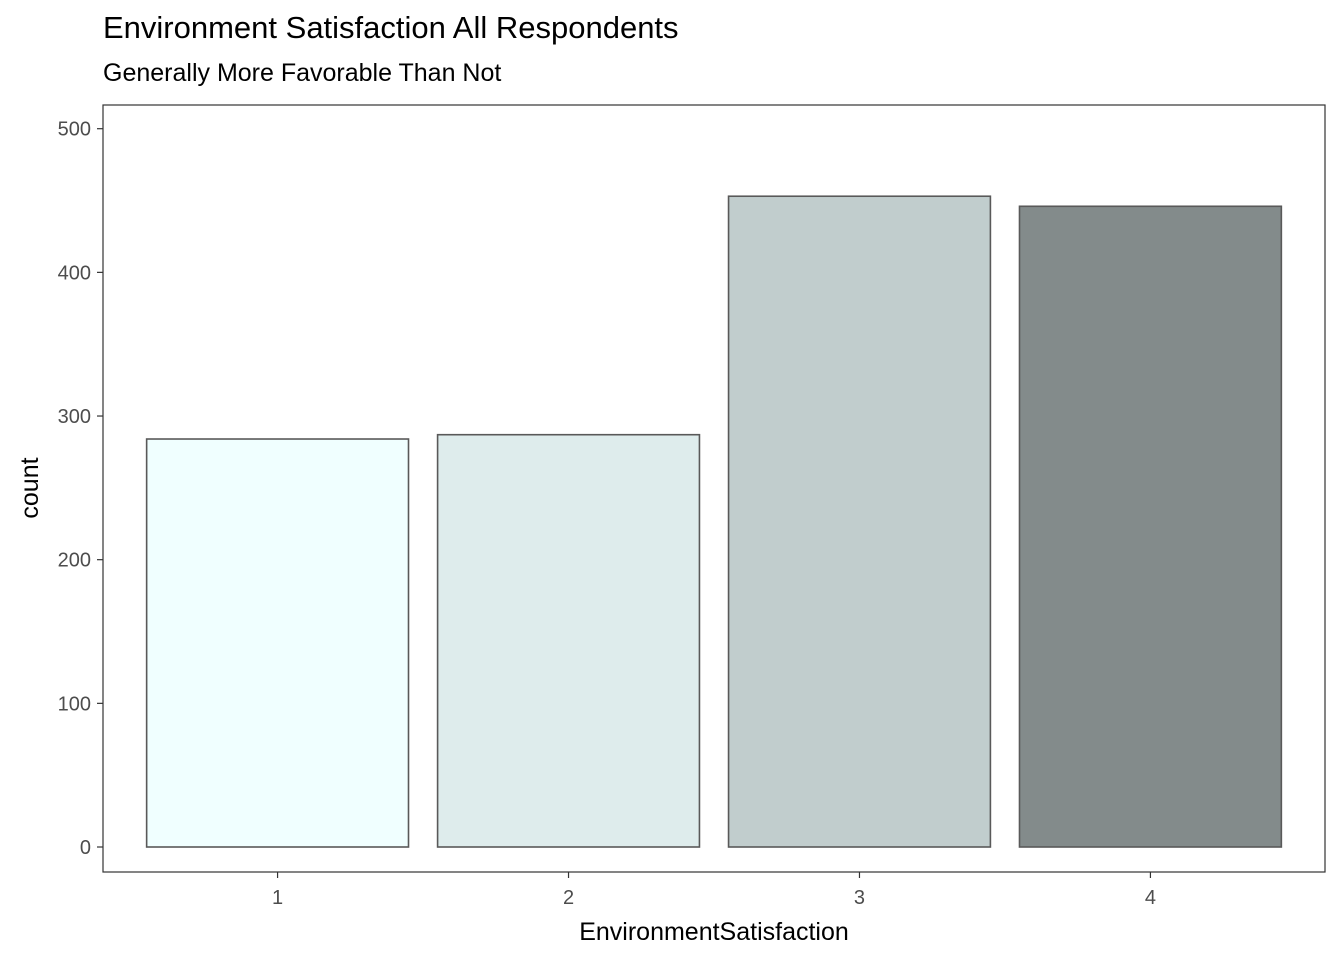 This screenshot has height=960, width=1344. Describe the element at coordinates (1150, 898) in the screenshot. I see `x-tick-label: 4` at that location.